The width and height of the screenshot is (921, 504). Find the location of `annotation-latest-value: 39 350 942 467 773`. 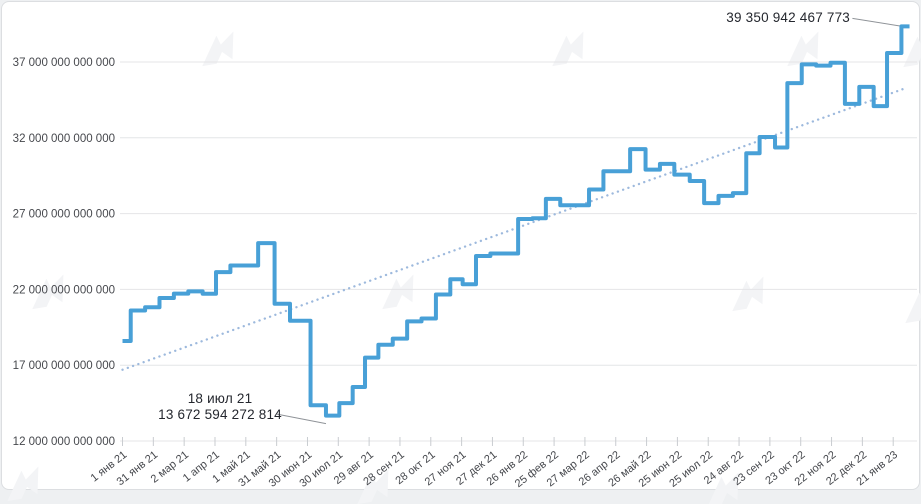

annotation-latest-value: 39 350 942 467 773 is located at coordinates (788, 18).